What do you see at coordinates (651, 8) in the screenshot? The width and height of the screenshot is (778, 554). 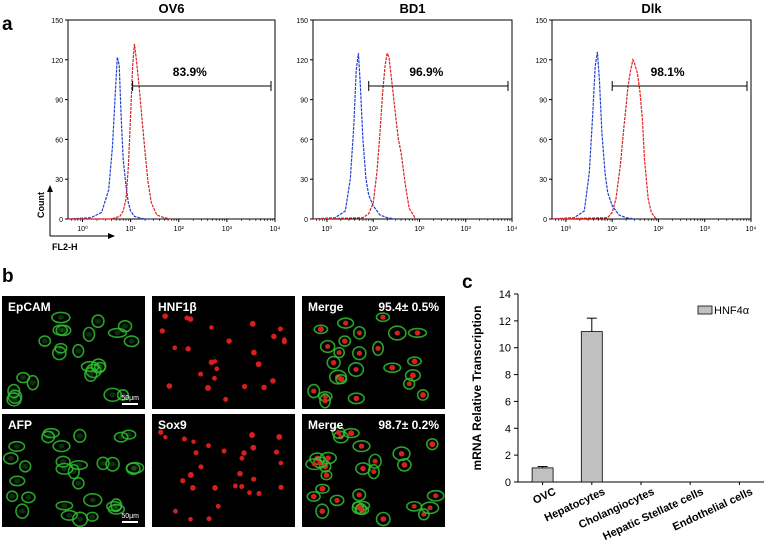 I see `chart-title: Dlk` at bounding box center [651, 8].